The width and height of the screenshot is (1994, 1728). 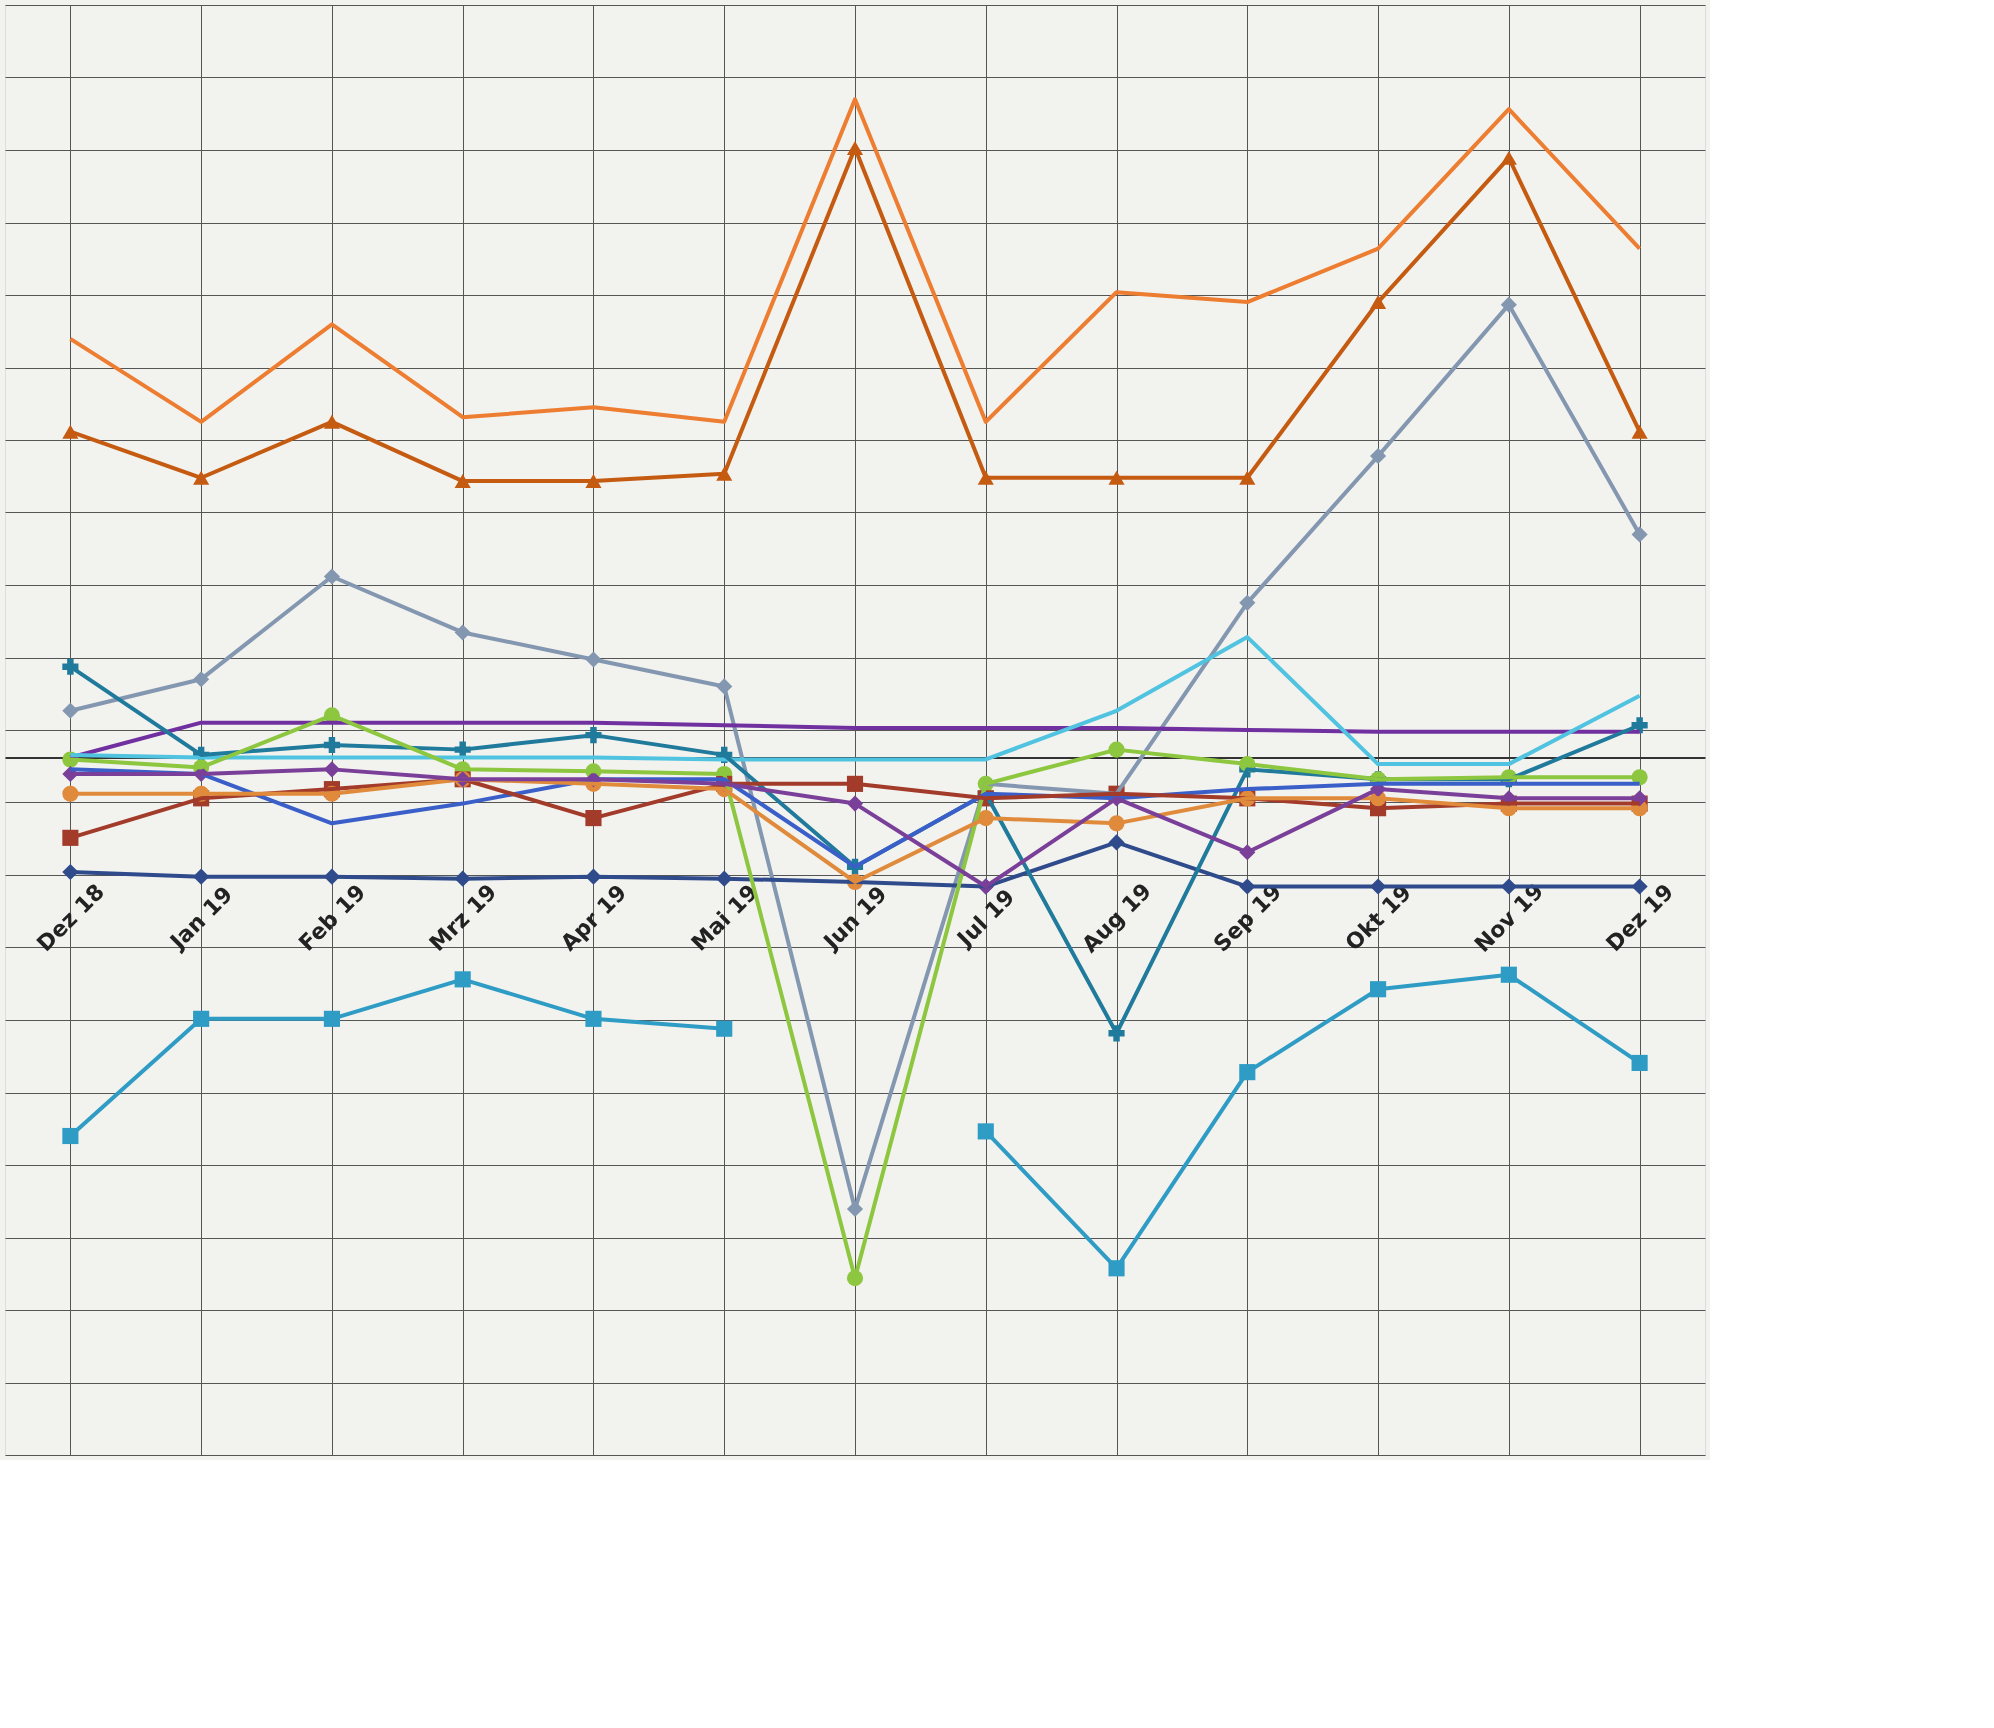 I want to click on x-tick-label: Jan 19, so click(x=200, y=918).